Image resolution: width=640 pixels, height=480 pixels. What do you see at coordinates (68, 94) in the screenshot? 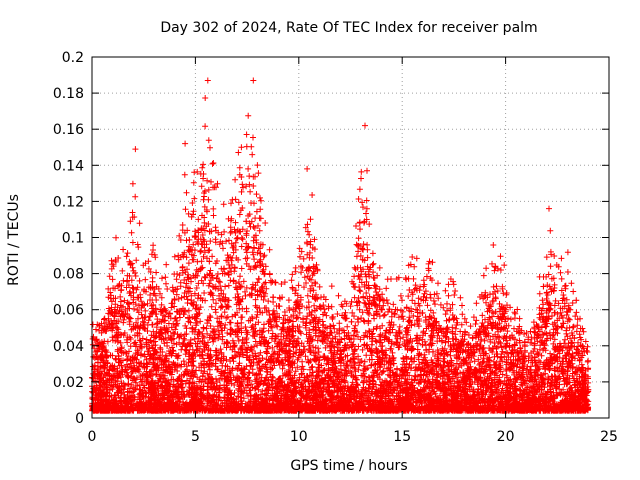
I see `y-tick-label: 0.18` at bounding box center [68, 94].